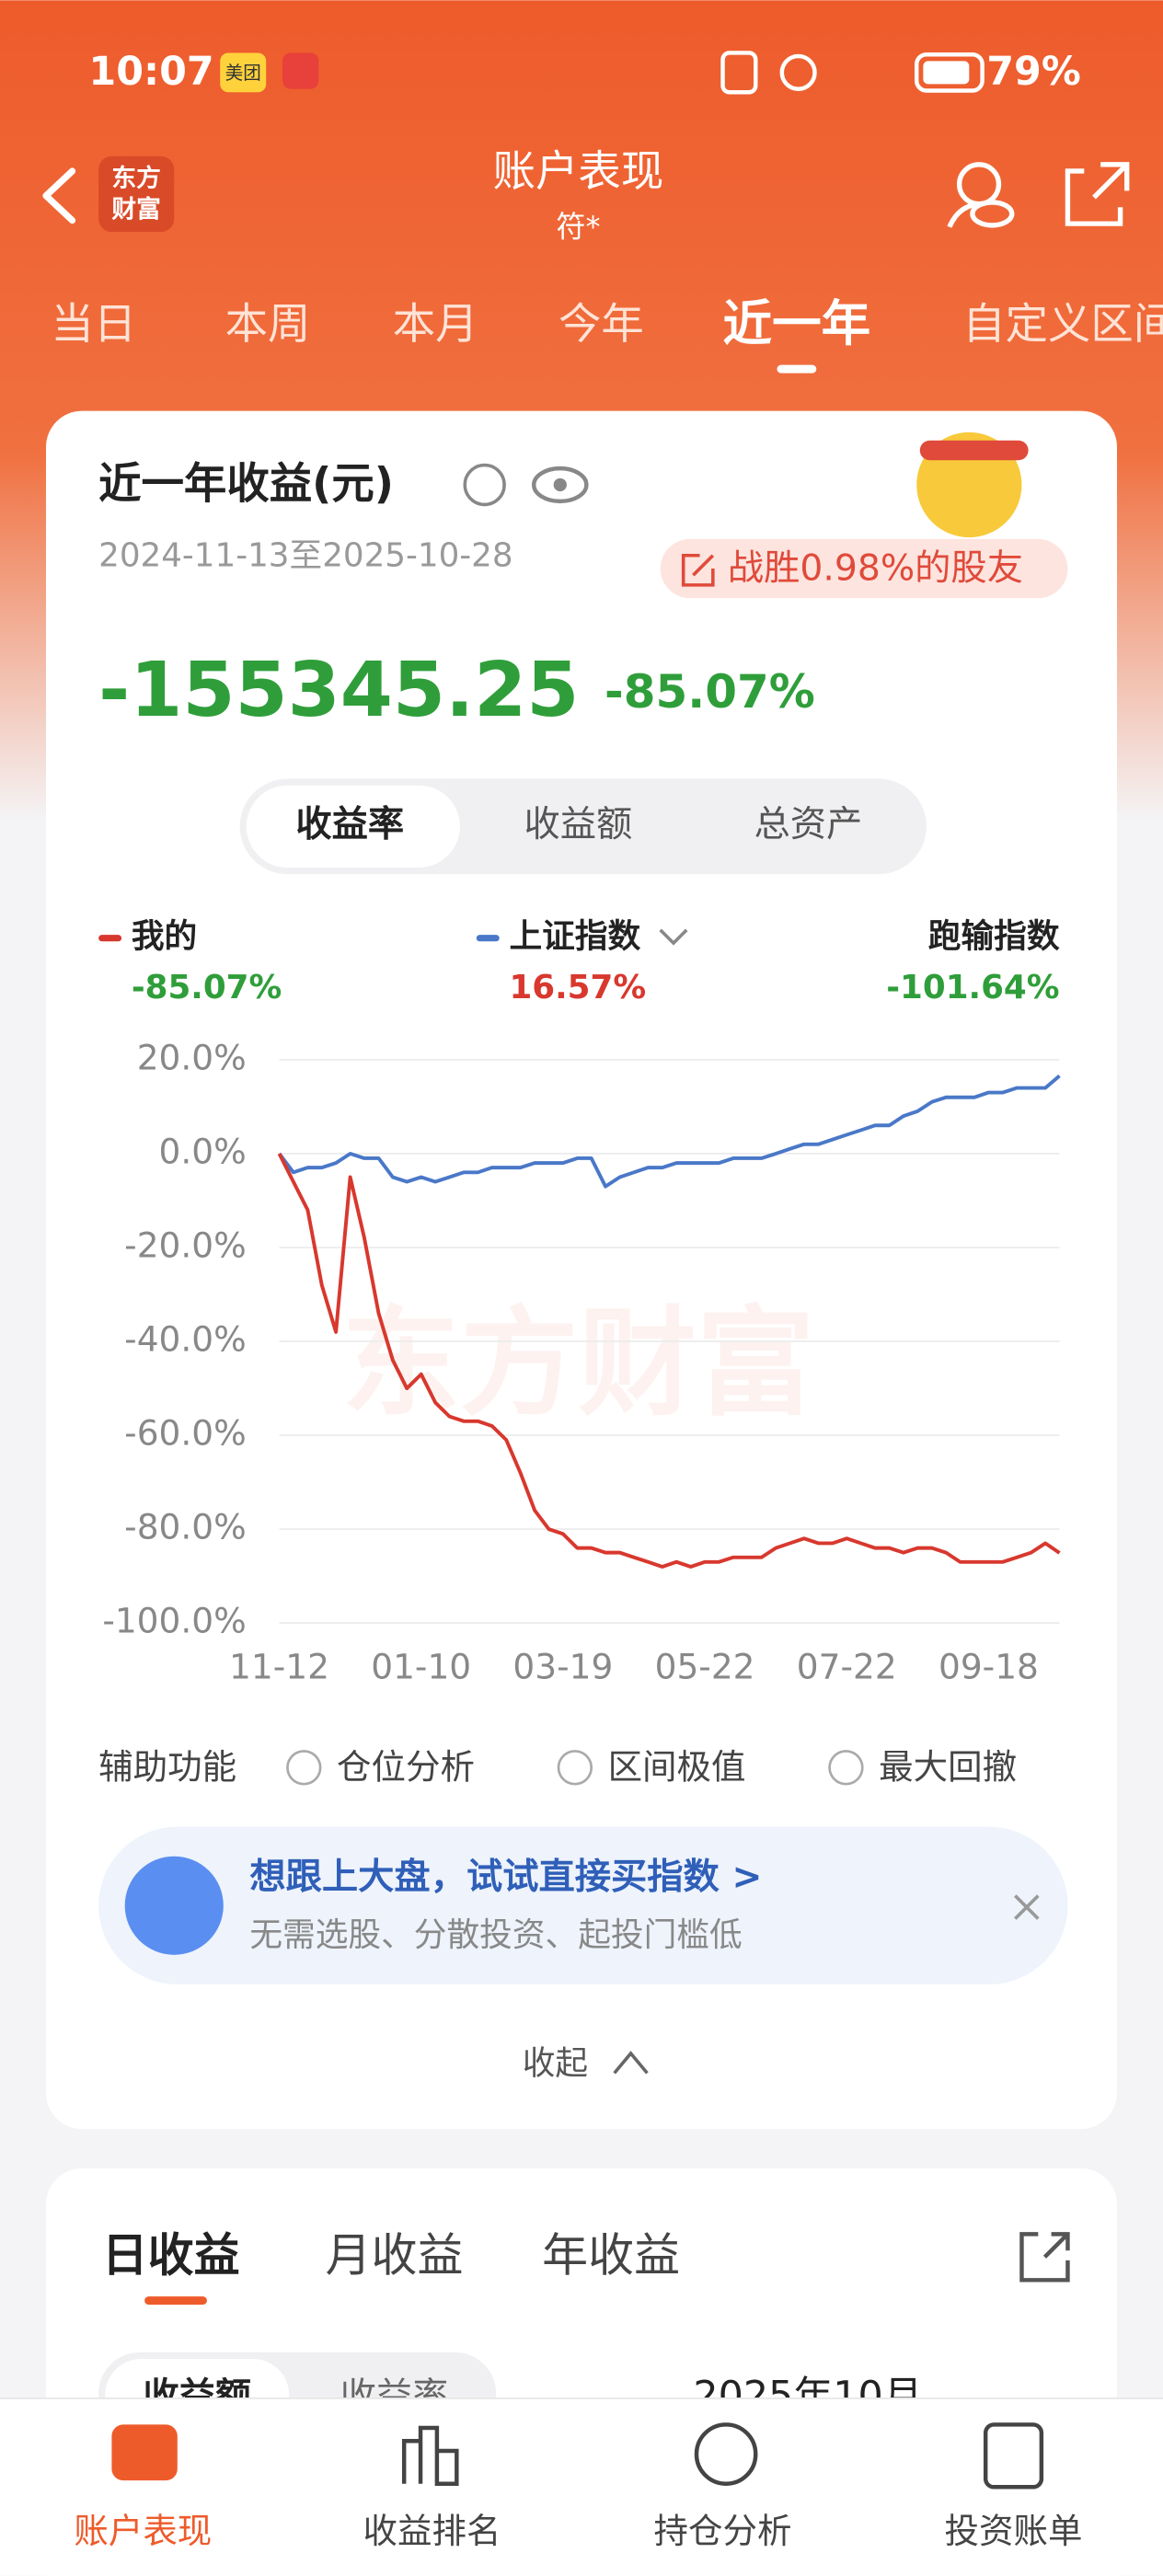 The image size is (1163, 2576). Describe the element at coordinates (798, 72) in the screenshot. I see `alarm-icon` at that location.